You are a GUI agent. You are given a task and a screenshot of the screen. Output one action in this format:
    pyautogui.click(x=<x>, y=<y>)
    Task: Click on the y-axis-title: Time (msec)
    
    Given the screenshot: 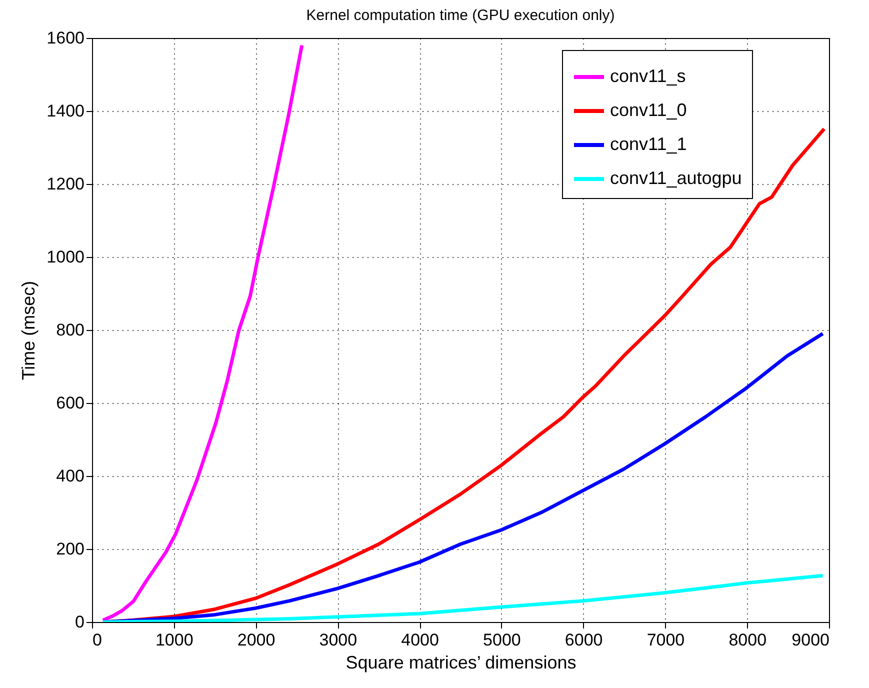 What is the action you would take?
    pyautogui.click(x=28, y=330)
    